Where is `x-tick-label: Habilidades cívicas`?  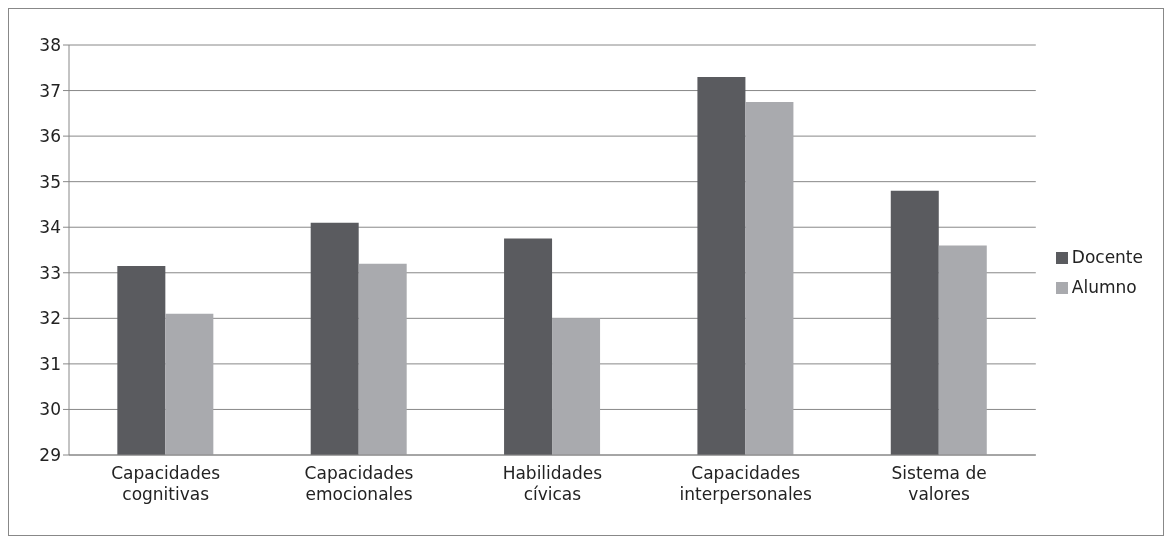
x-tick-label: Habilidades cívicas is located at coordinates (552, 483).